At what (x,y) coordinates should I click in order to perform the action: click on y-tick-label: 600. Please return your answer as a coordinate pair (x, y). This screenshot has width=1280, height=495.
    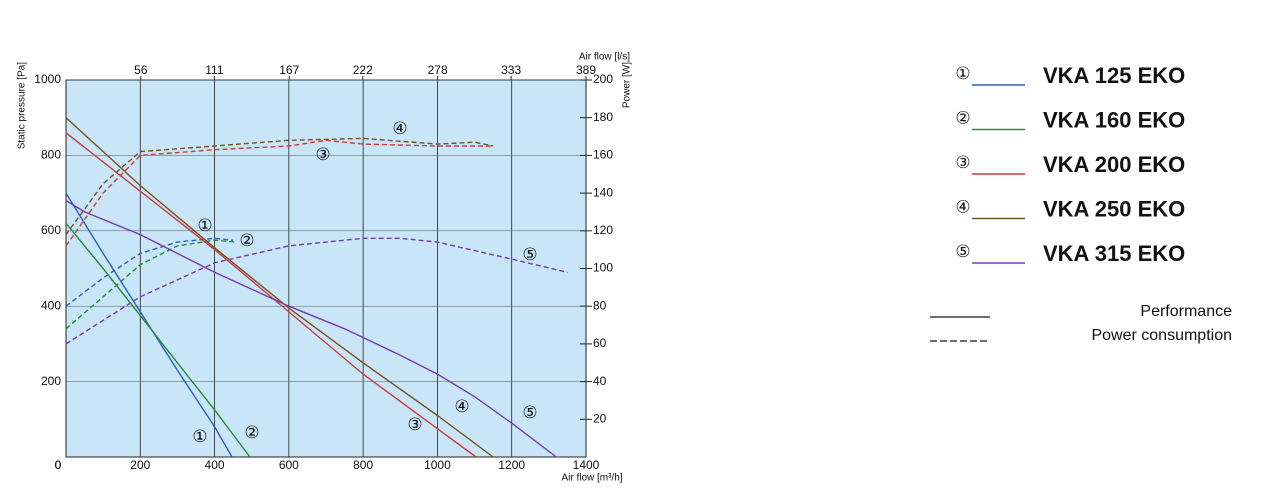
    Looking at the image, I should click on (51, 230).